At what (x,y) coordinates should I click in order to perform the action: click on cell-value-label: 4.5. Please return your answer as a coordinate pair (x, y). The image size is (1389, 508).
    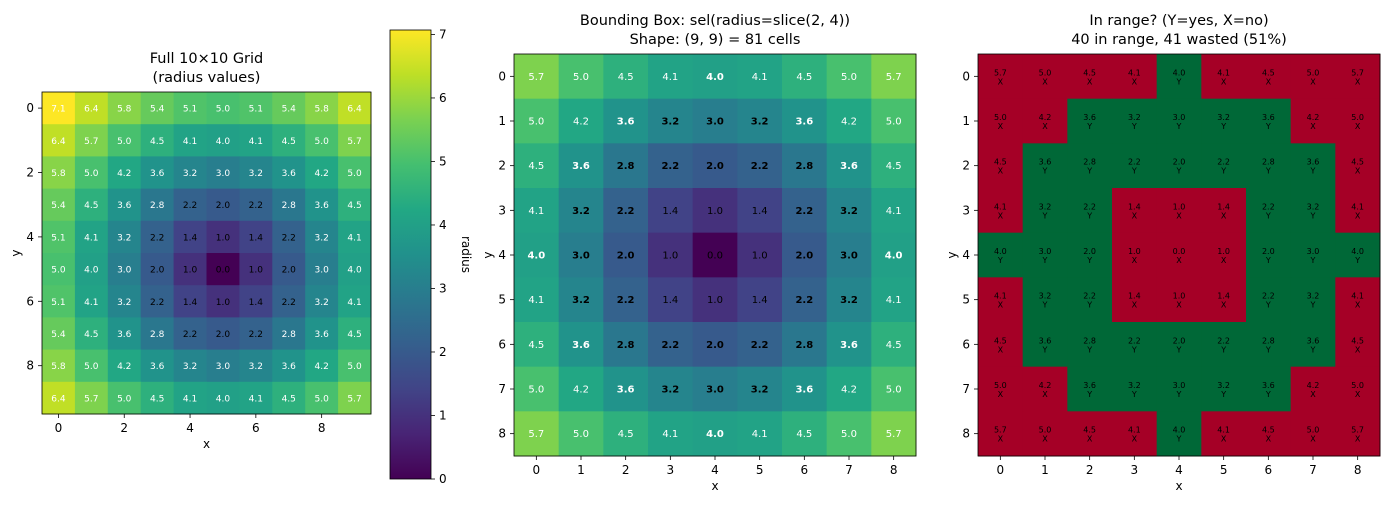
    Looking at the image, I should click on (894, 166).